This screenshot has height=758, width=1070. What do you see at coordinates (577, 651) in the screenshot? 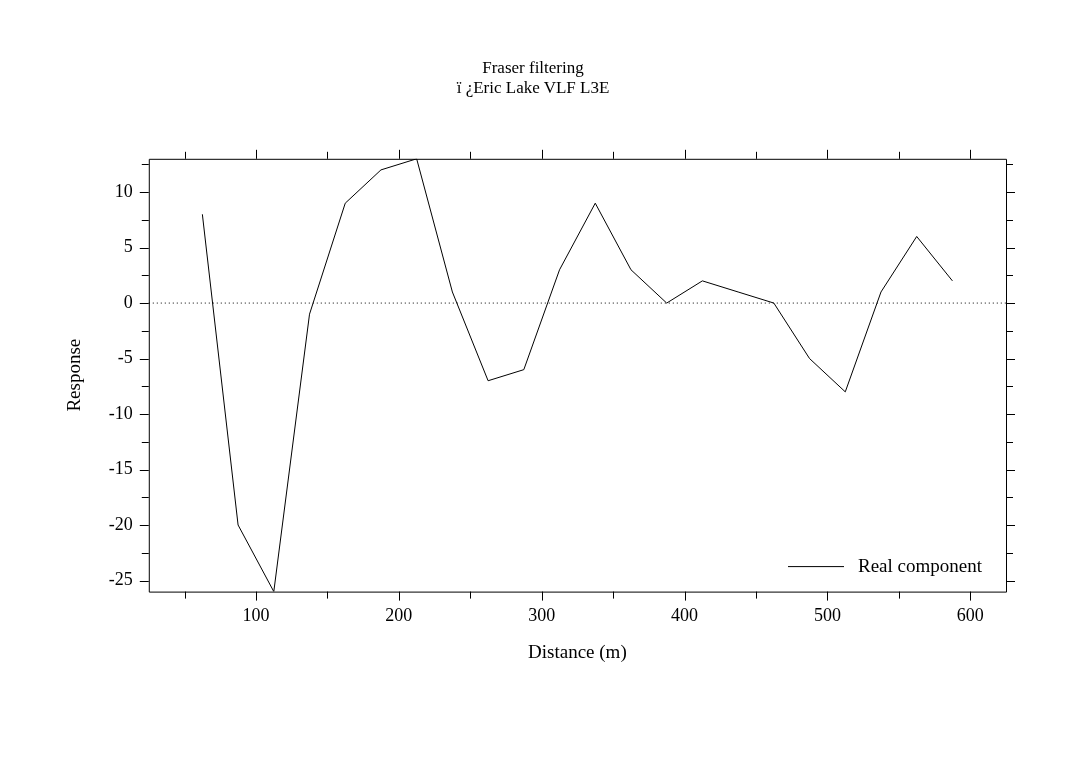
I see `x-axis-title: Distance (m)` at bounding box center [577, 651].